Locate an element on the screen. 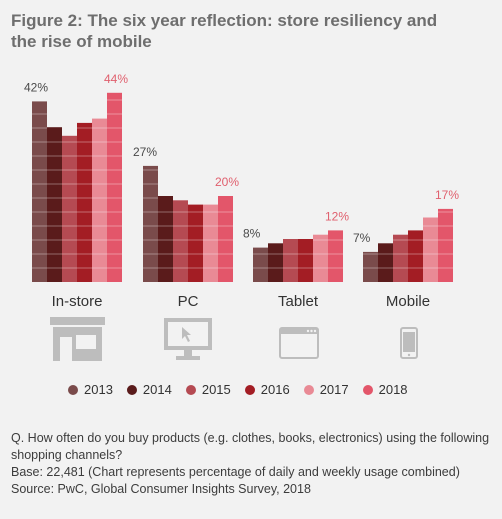 The width and height of the screenshot is (502, 519). category-label-mobile: Mobile is located at coordinates (408, 301).